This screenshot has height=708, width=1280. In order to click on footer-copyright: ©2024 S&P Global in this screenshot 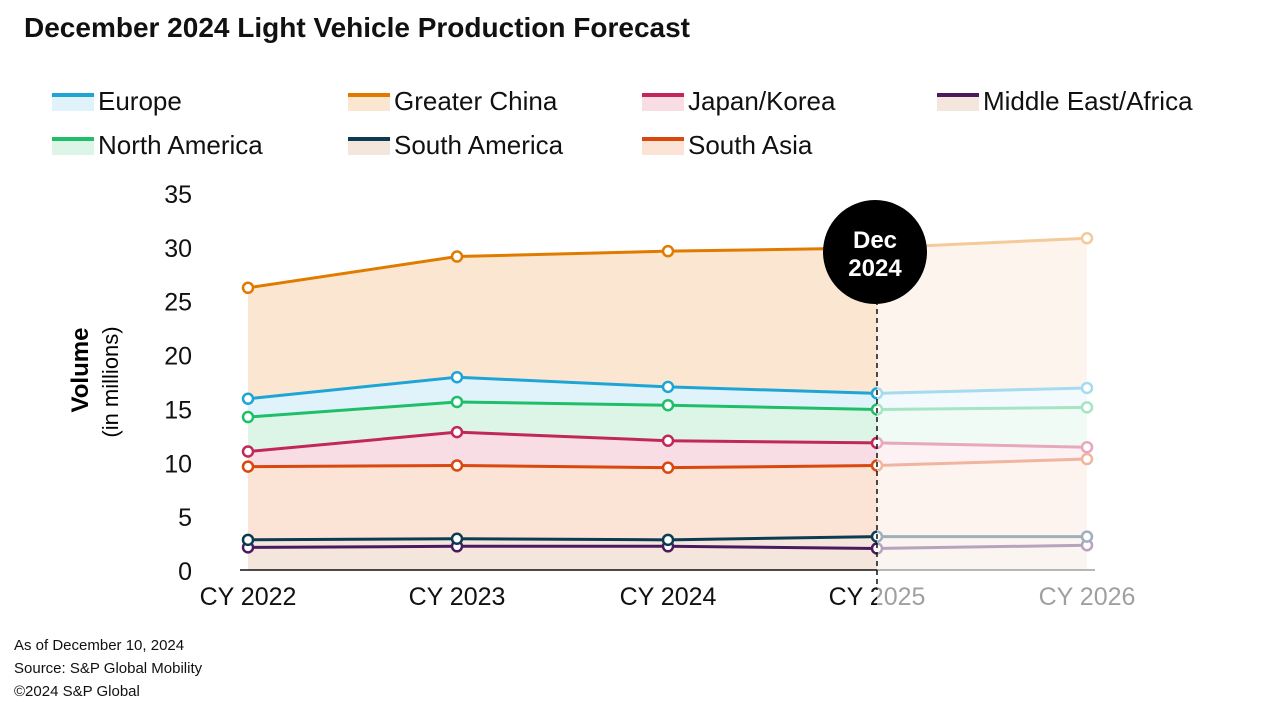, I will do `click(77, 691)`.